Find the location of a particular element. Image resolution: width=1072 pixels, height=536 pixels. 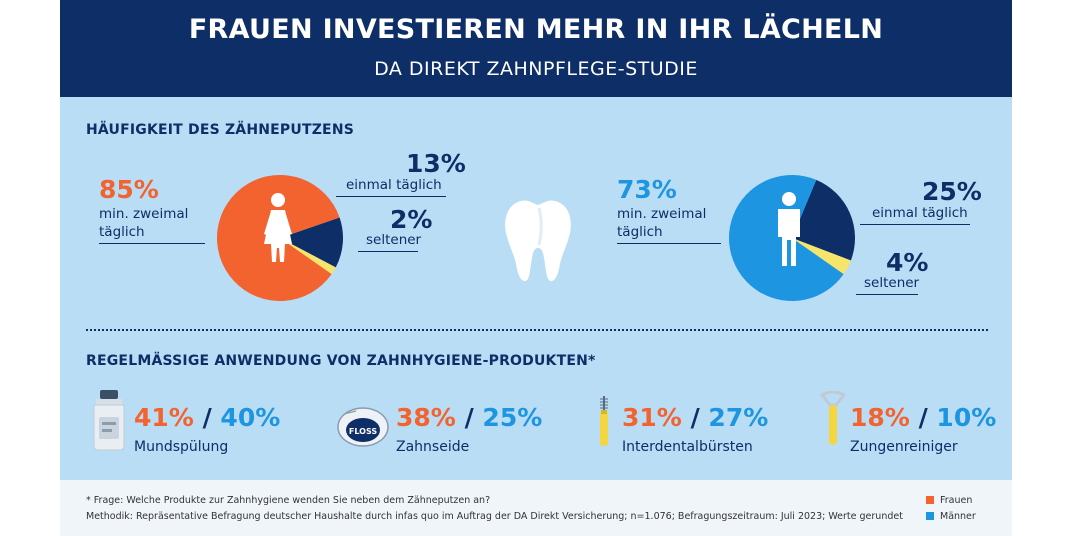

legend-swatch-men is located at coordinates (930, 516).